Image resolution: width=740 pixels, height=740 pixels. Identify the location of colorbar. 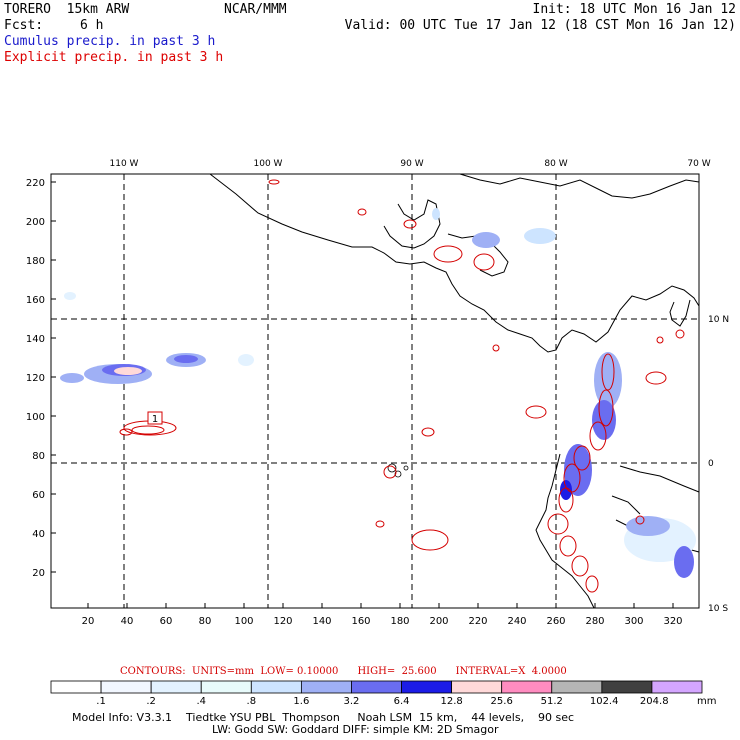
(376, 687).